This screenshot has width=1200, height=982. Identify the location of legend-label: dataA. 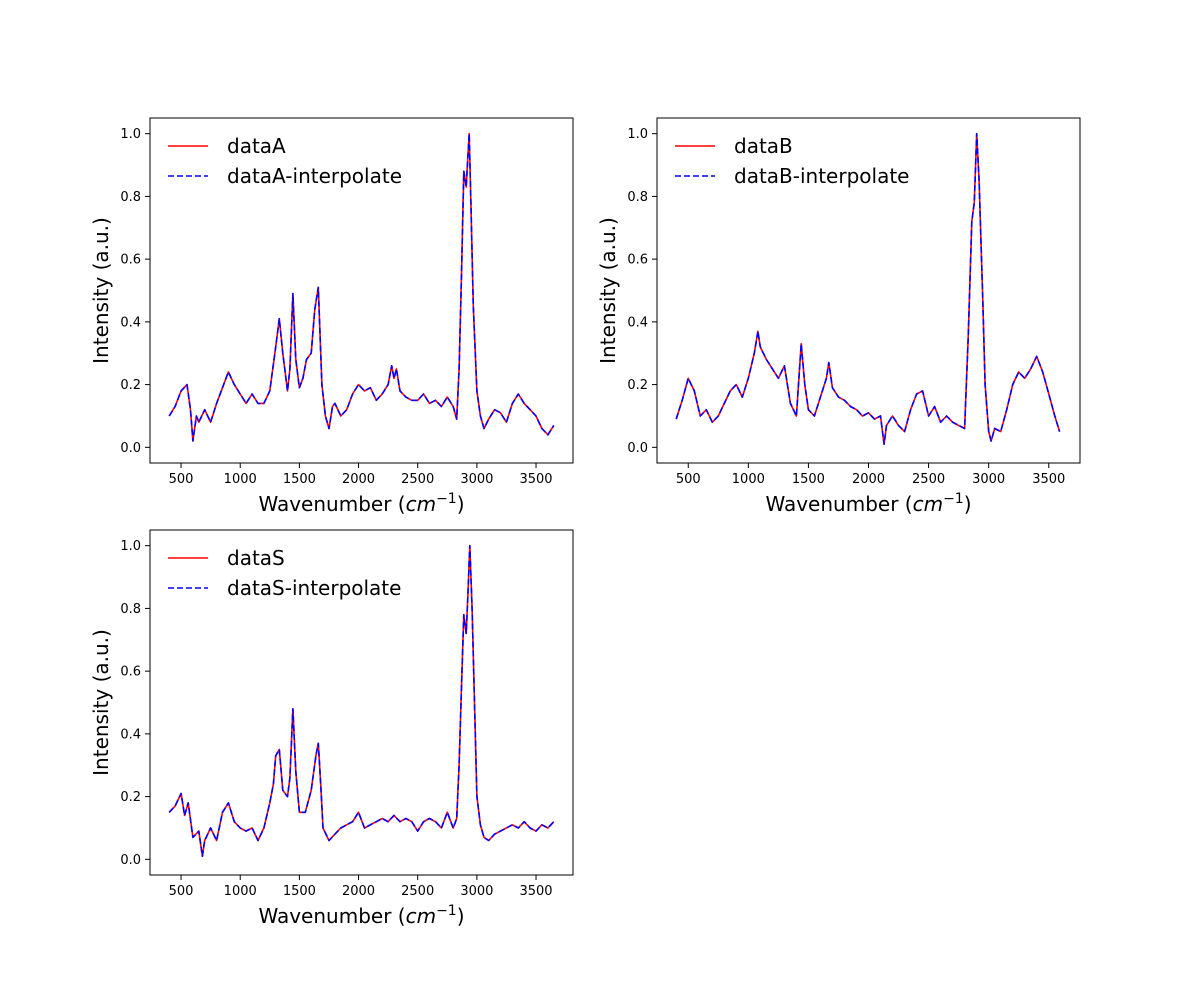
(256, 146).